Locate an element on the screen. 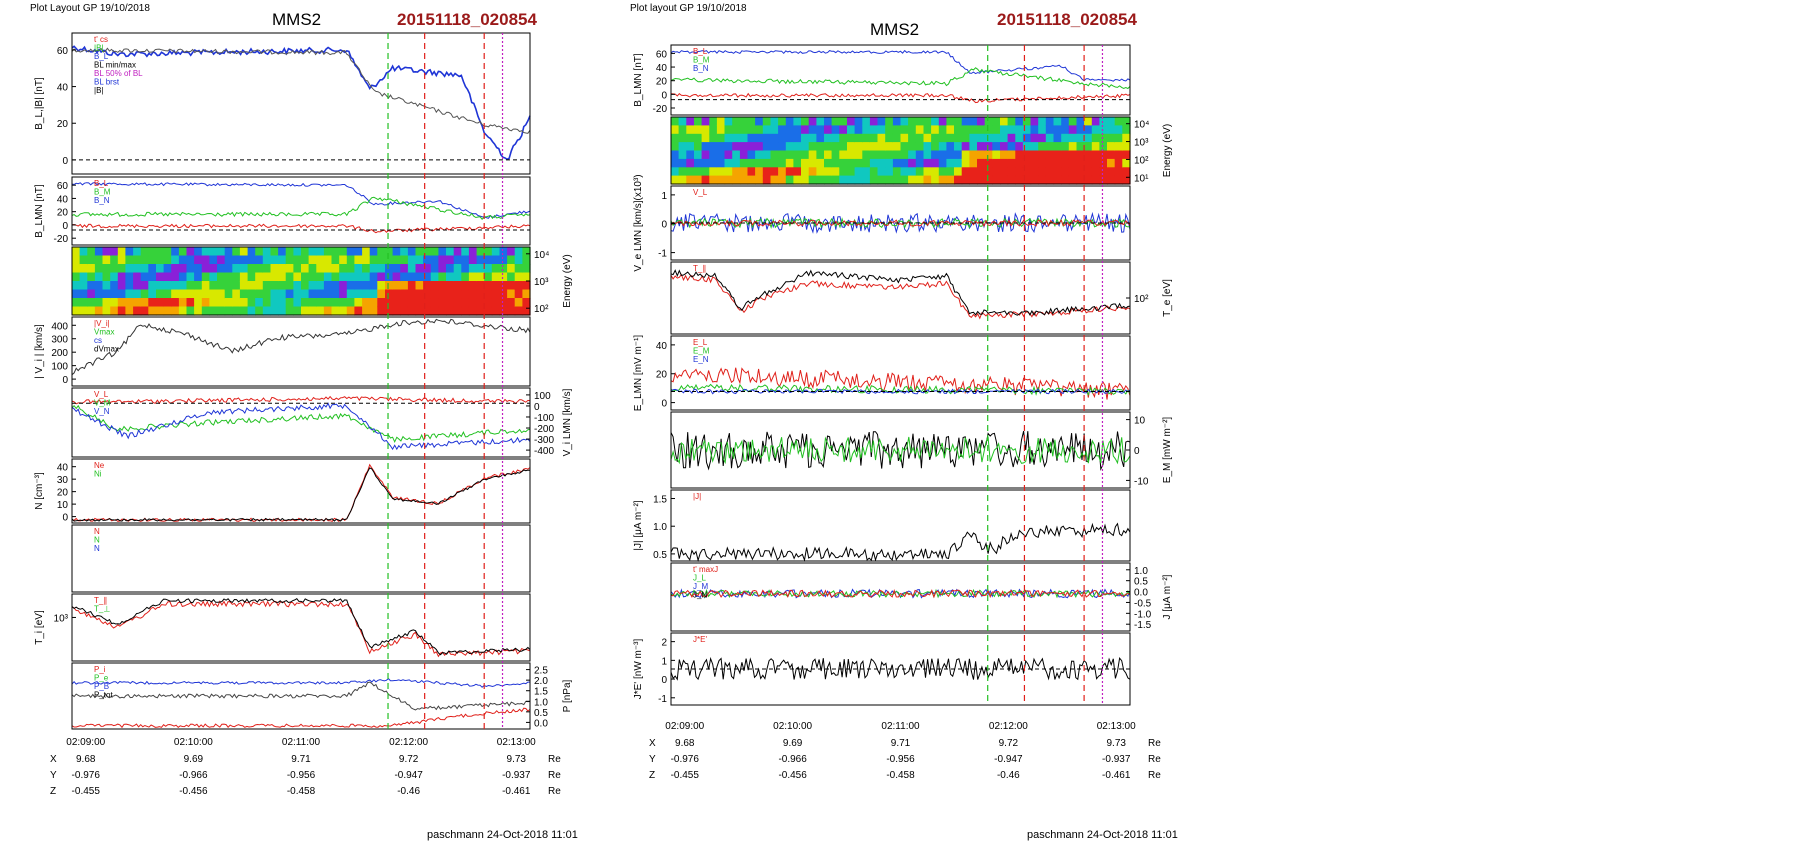 Image resolution: width=1804 pixels, height=841 pixels. left-spacecraft-title: MMS2 is located at coordinates (296, 19).